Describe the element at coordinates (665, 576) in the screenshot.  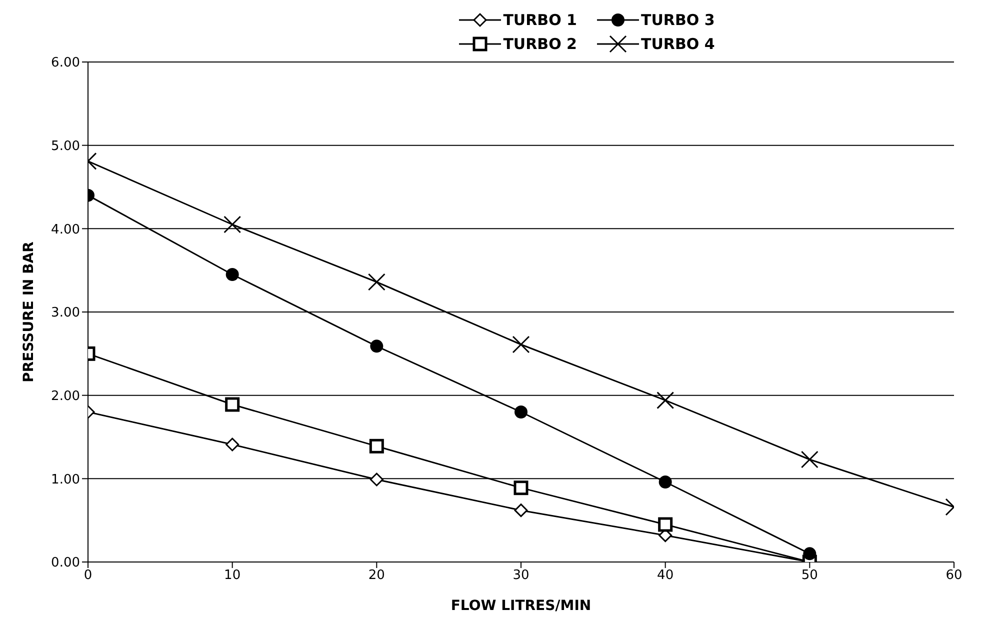
I see `x-tick-label: 40` at that location.